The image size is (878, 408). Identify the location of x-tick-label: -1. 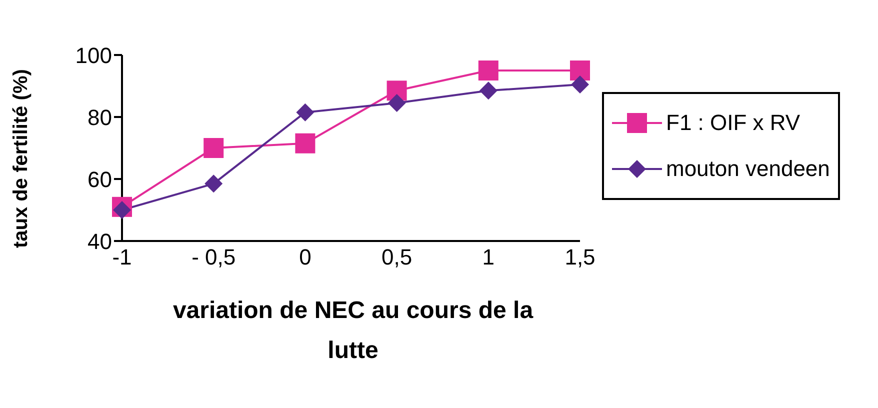
(122, 257).